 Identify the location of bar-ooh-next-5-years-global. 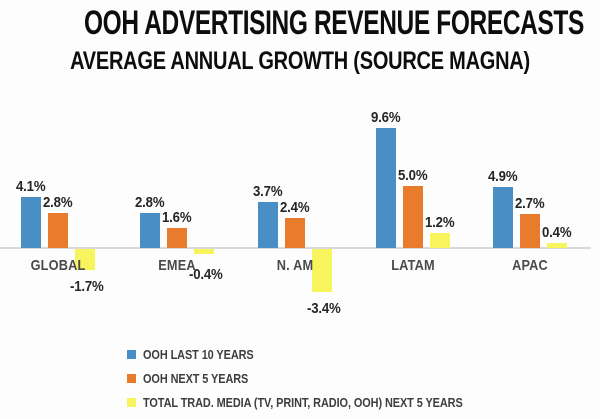
(58, 230).